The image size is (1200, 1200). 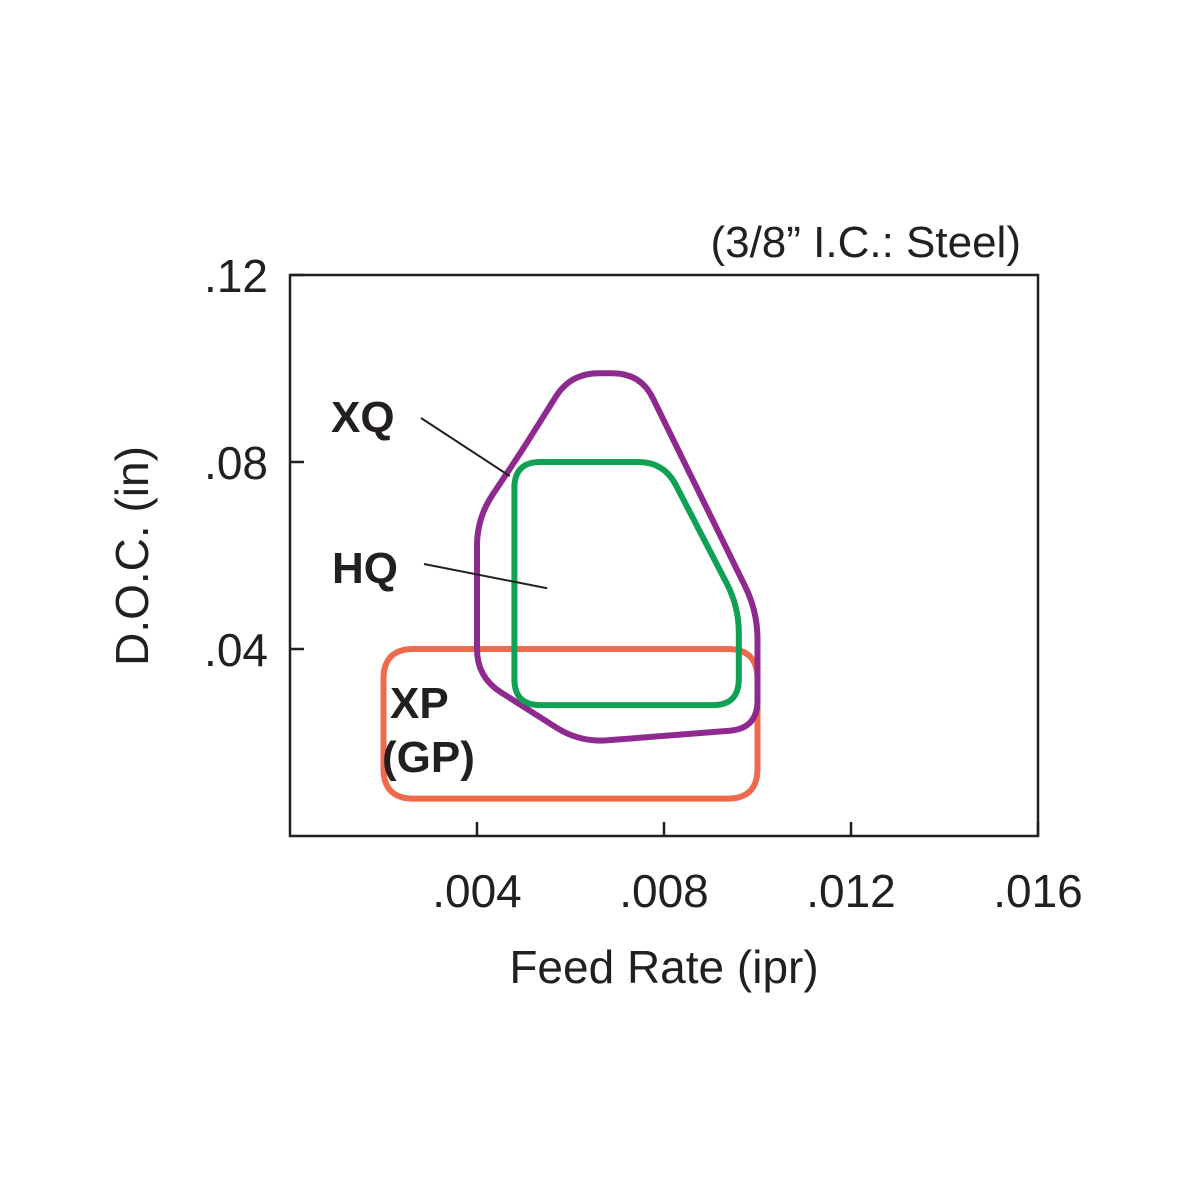 What do you see at coordinates (757, 869) in the screenshot?
I see `x-axis-ticks: .004 .008 .012 .016` at bounding box center [757, 869].